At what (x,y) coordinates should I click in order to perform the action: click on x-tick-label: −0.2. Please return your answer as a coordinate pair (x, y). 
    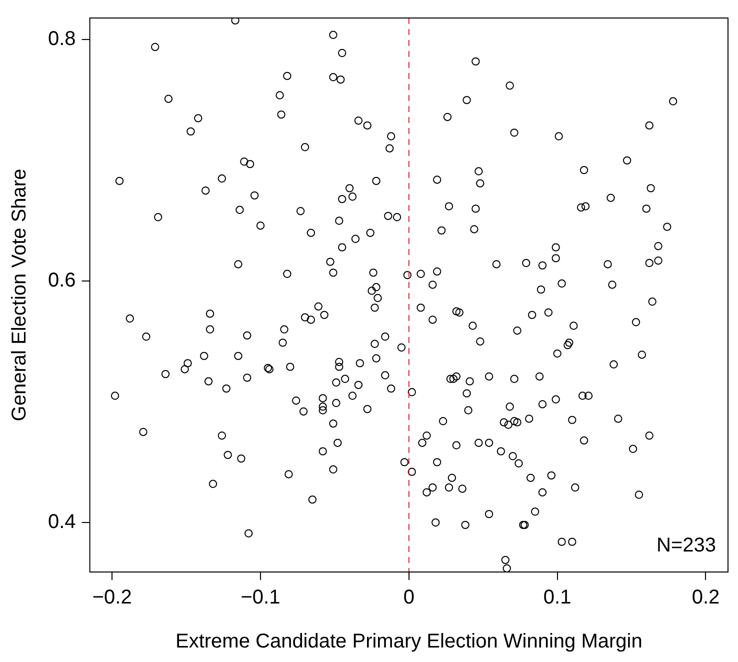
    Looking at the image, I should click on (112, 597).